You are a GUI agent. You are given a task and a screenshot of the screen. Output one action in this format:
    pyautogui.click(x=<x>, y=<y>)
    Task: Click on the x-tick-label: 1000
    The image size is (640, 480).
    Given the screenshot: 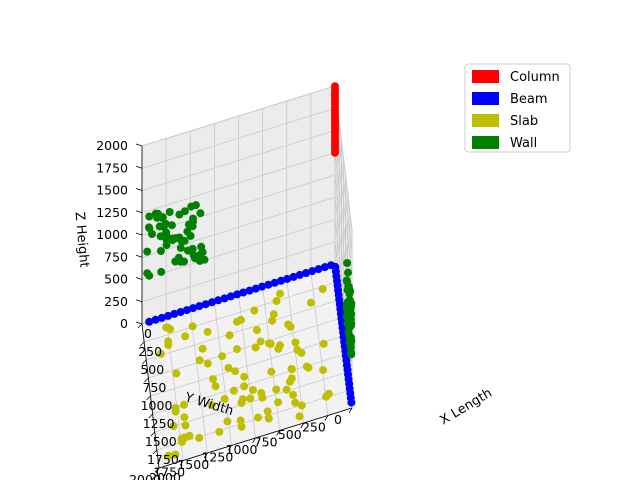 What is the action you would take?
    pyautogui.click(x=157, y=405)
    